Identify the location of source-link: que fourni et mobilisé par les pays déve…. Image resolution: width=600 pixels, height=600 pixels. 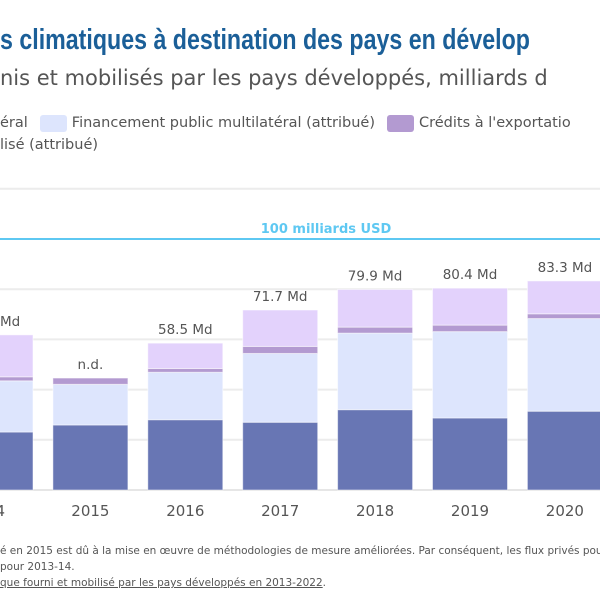
(161, 583).